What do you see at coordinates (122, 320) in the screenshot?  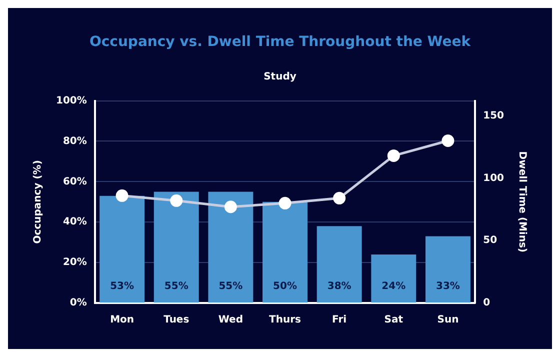 I see `x-tick-label: Mon` at bounding box center [122, 320].